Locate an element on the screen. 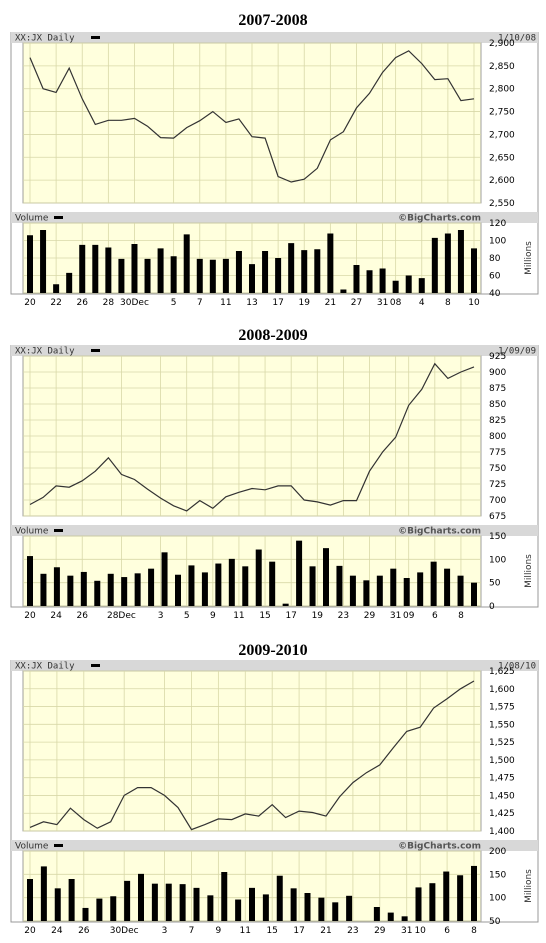  price-tick-label: 1,575 is located at coordinates (502, 708).